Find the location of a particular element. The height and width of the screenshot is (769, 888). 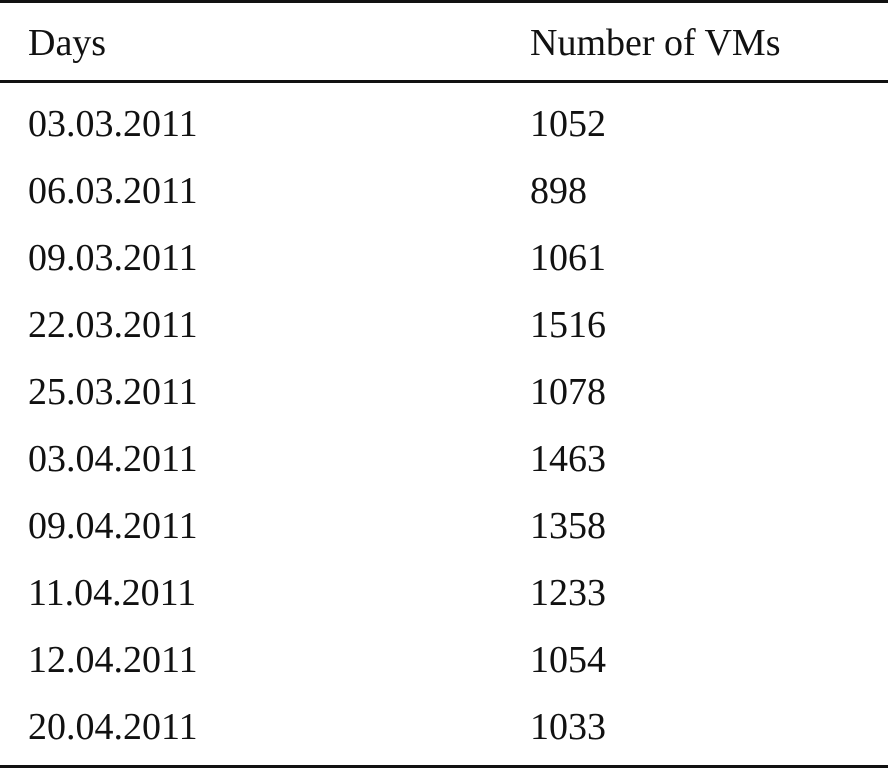

cell-day: 03.03.2011 is located at coordinates (113, 124).